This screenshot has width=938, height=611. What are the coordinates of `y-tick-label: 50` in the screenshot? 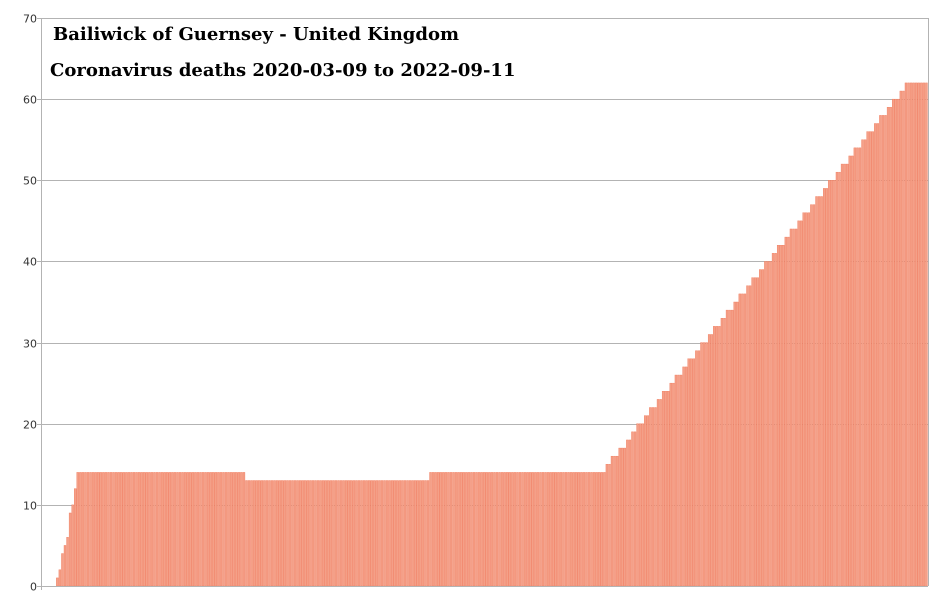 It's located at (30, 181).